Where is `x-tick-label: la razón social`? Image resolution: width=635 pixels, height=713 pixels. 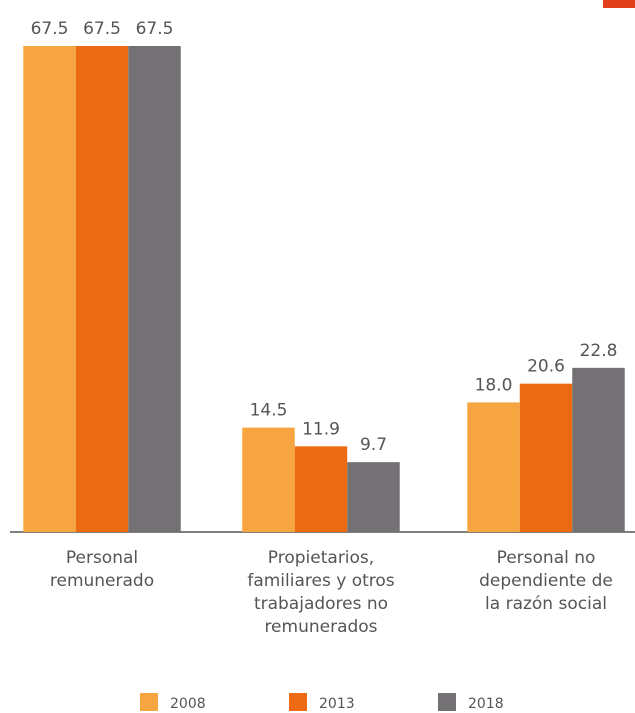
x-tick-label: la razón social is located at coordinates (546, 604).